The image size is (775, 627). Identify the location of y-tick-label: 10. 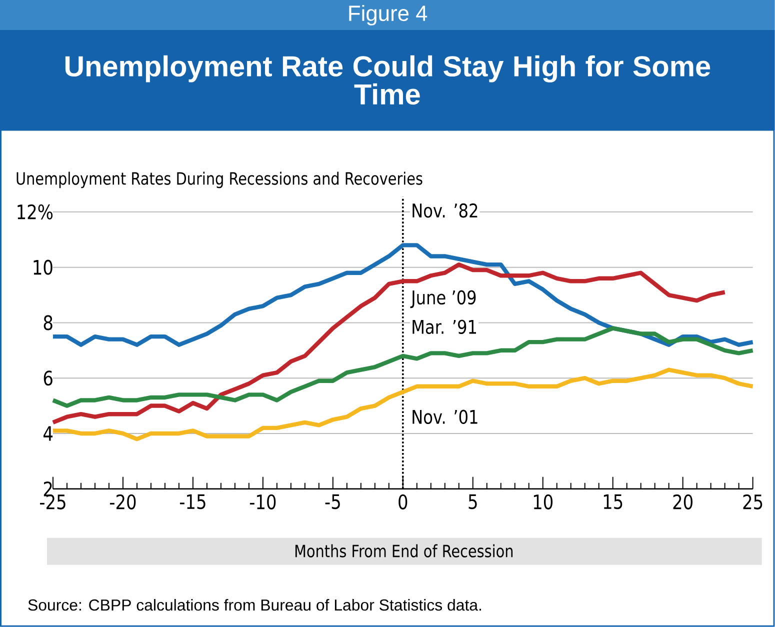
(43, 267).